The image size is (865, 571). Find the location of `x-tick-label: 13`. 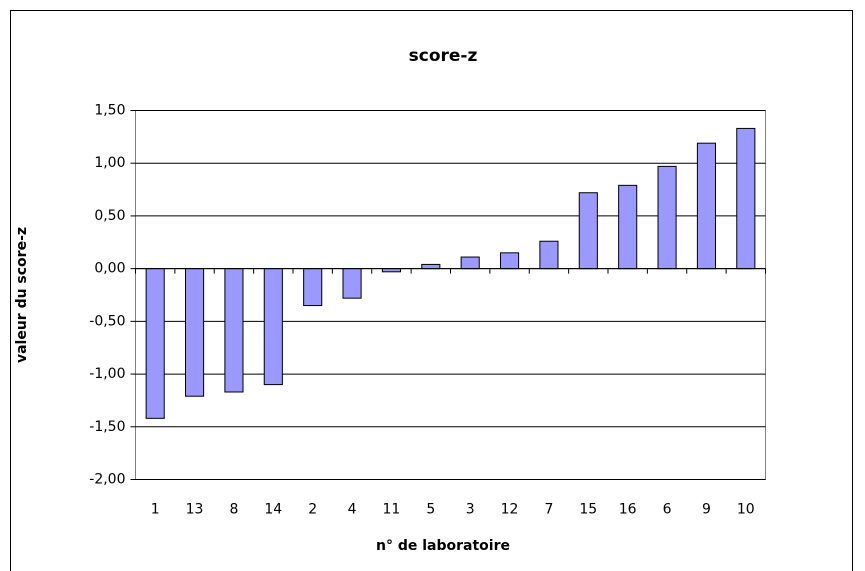

x-tick-label: 13 is located at coordinates (195, 510).